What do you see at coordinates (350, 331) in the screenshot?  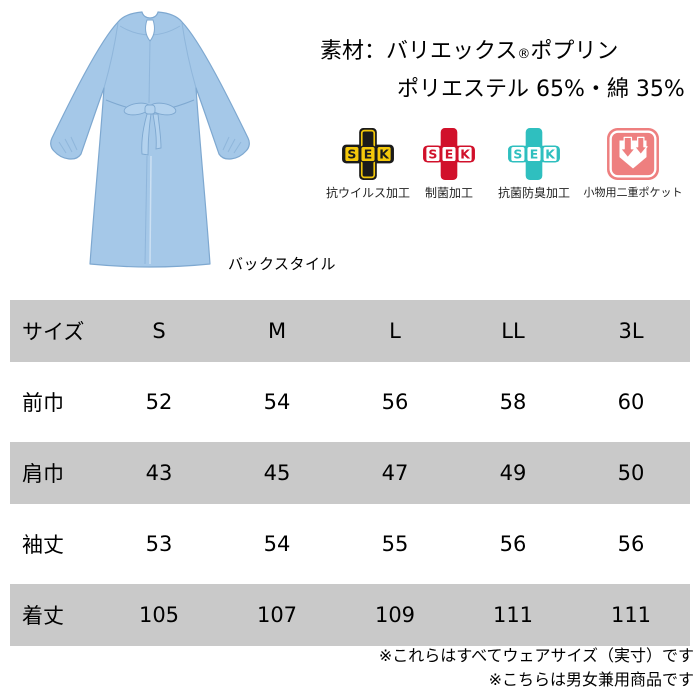 I see `size-table-header-row: サイズ S M L LL 3L` at bounding box center [350, 331].